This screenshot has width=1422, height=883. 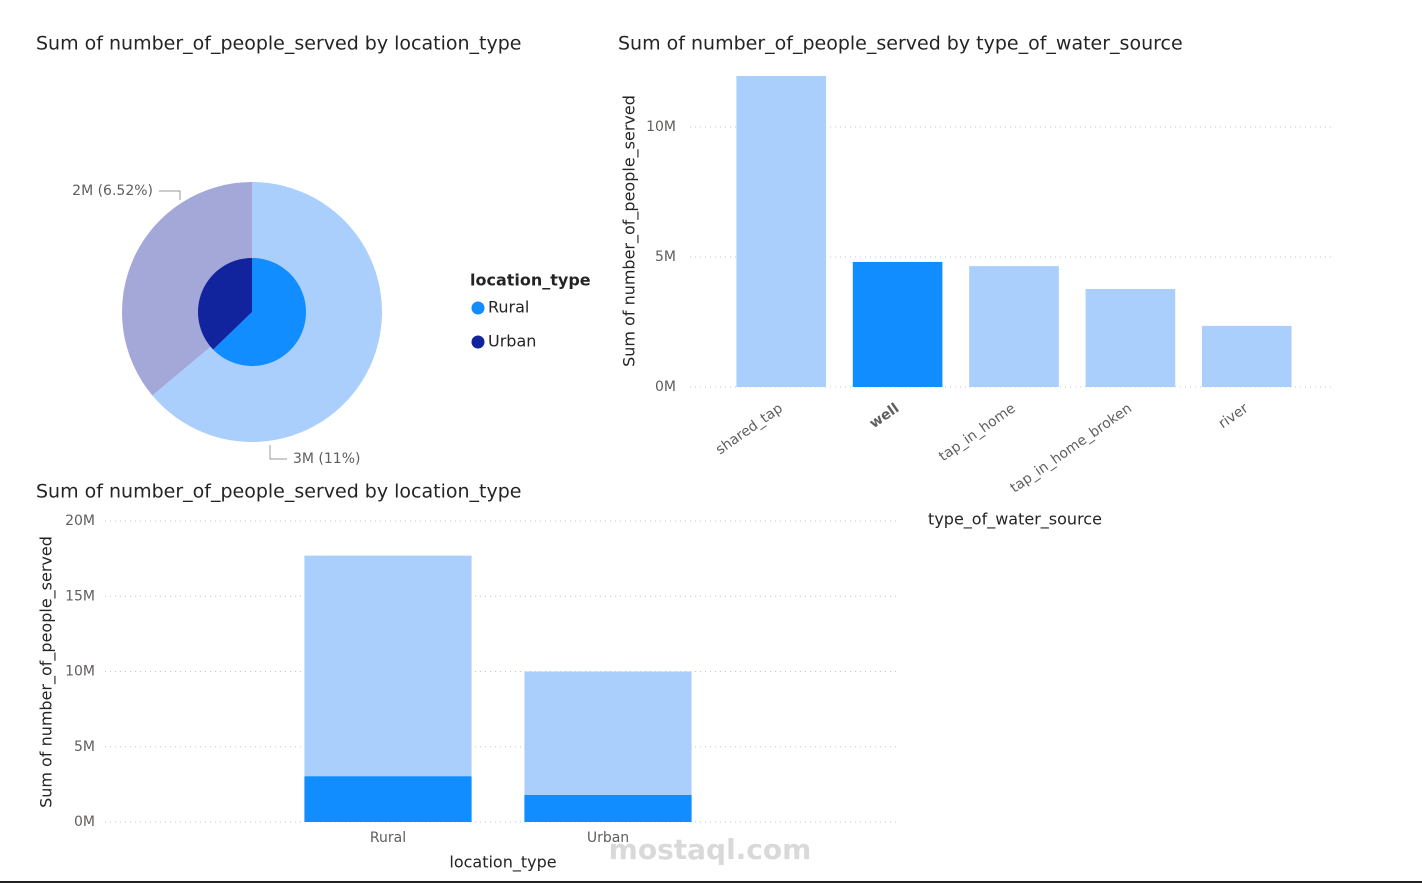 What do you see at coordinates (187, 289) in the screenshot?
I see `pie-slice` at bounding box center [187, 289].